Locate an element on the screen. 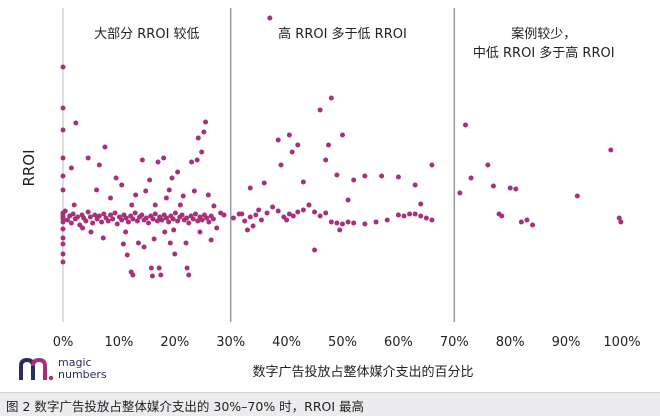  figure-caption: 图 2 数字广告投放占整体媒介支出的 30%–70% 时，RROI 最高 is located at coordinates (185, 406).